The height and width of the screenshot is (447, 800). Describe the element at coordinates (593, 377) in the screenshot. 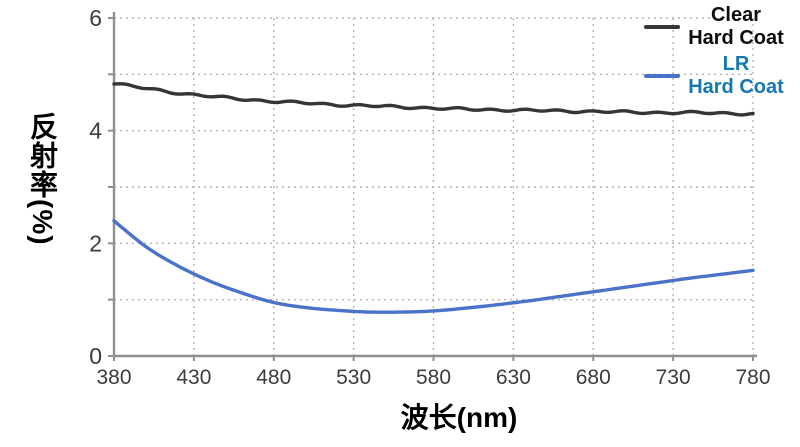

I see `x-tick-label: 680` at that location.